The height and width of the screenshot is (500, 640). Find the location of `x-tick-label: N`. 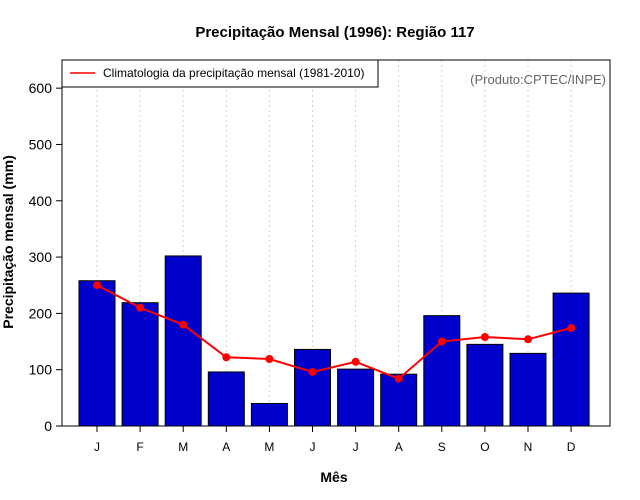

x-tick-label: N is located at coordinates (528, 447).